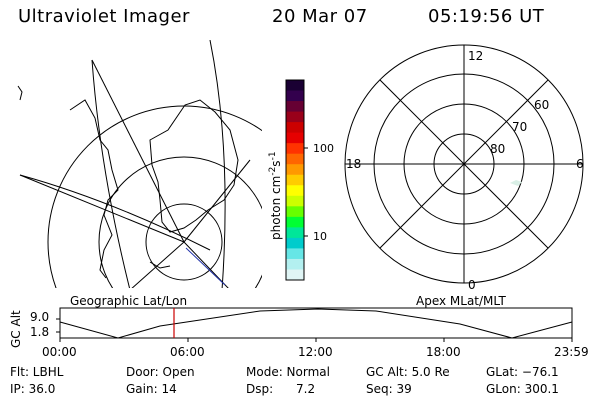 The image size is (600, 400). What do you see at coordinates (320, 236) in the screenshot?
I see `colorbar-tick-label: 10` at bounding box center [320, 236].